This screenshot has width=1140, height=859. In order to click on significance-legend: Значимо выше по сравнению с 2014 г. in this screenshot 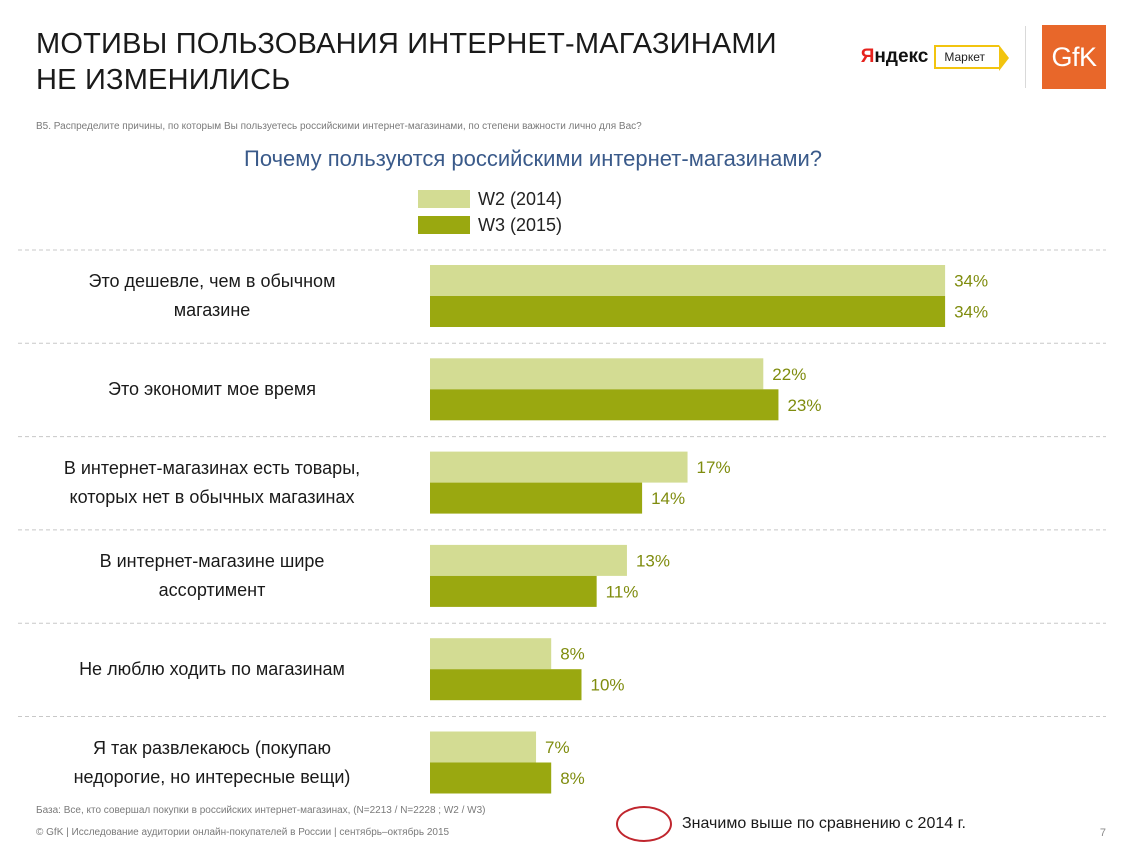, I will do `click(791, 824)`.